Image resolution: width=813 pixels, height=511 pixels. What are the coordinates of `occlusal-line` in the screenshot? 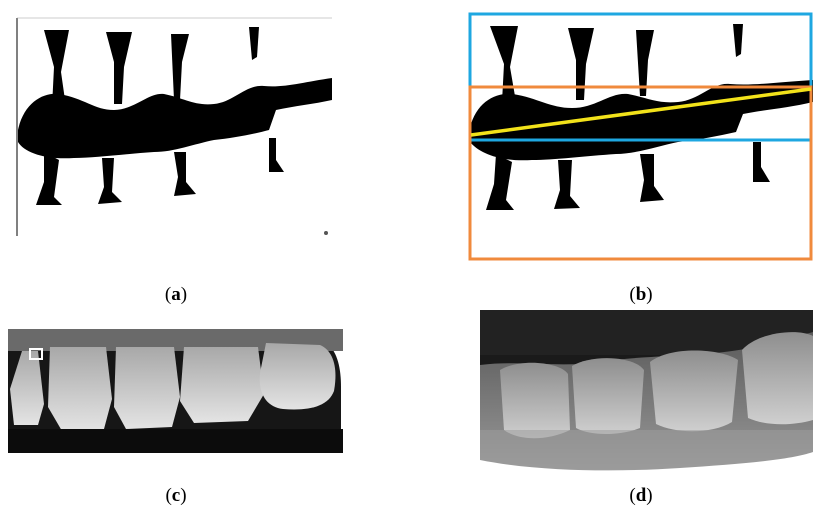 It's located at (641, 112).